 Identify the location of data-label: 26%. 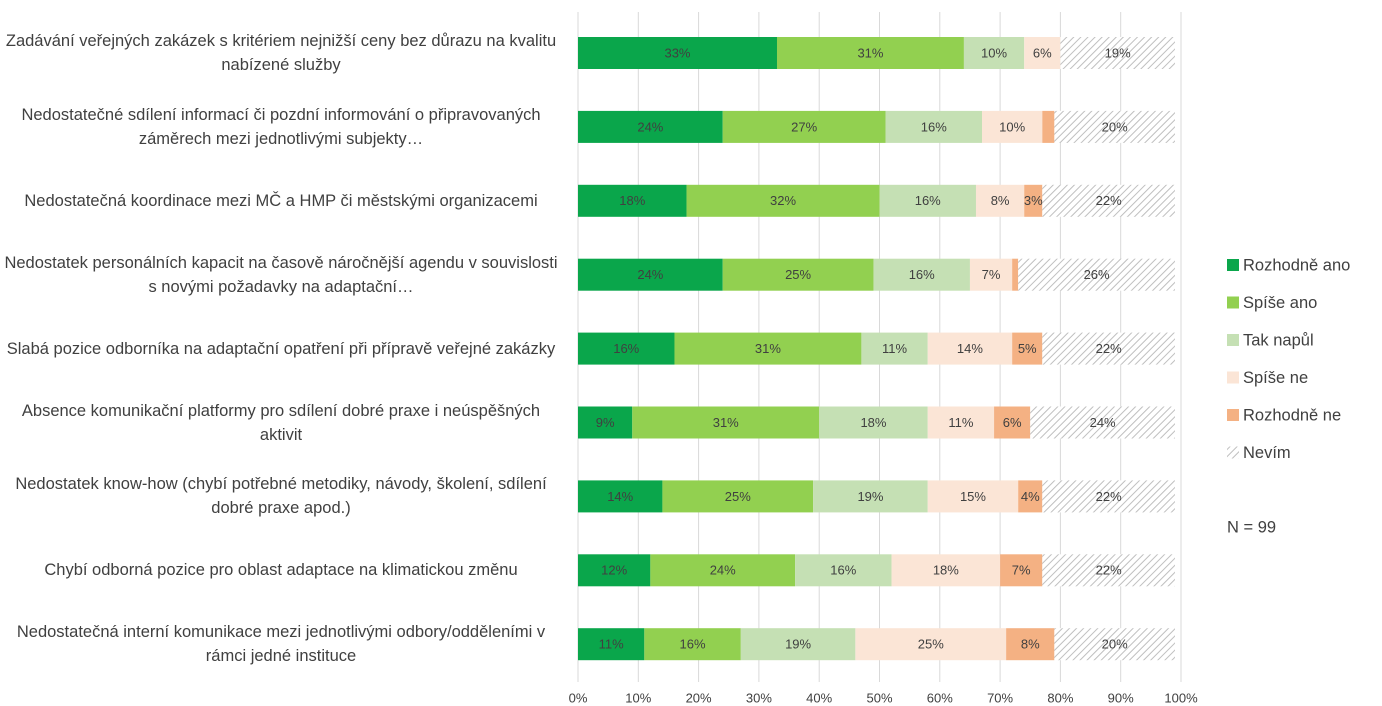
(1097, 274).